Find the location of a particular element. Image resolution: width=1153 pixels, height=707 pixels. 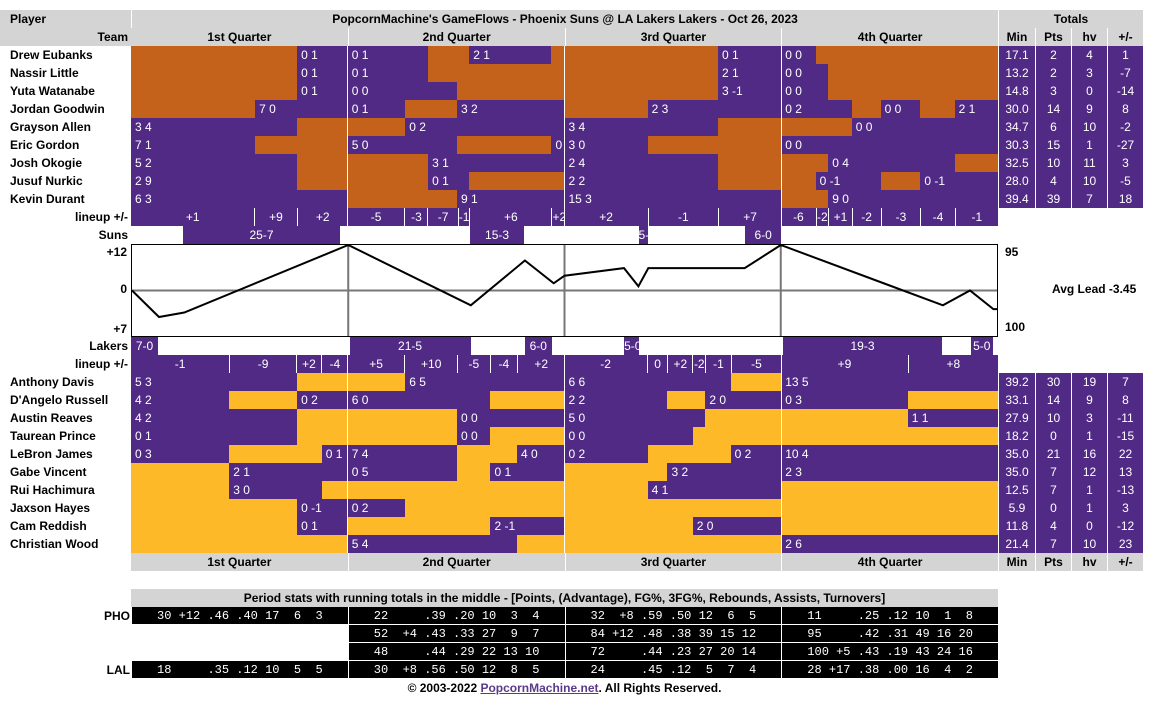

total-pts: 3 is located at coordinates (1053, 91).